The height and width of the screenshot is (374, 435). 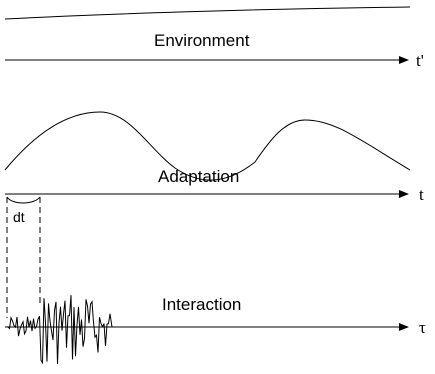 What do you see at coordinates (198, 176) in the screenshot?
I see `adaptation-label: Adaptation` at bounding box center [198, 176].